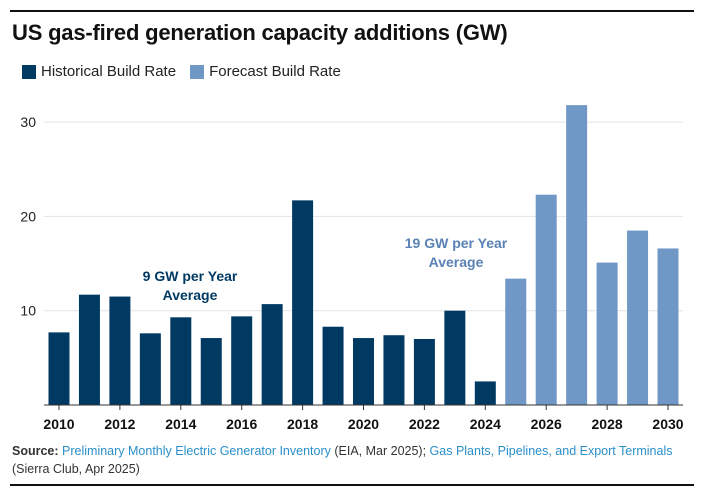 Image resolution: width=709 pixels, height=494 pixels. What do you see at coordinates (352, 11) in the screenshot?
I see `top-rule` at bounding box center [352, 11].